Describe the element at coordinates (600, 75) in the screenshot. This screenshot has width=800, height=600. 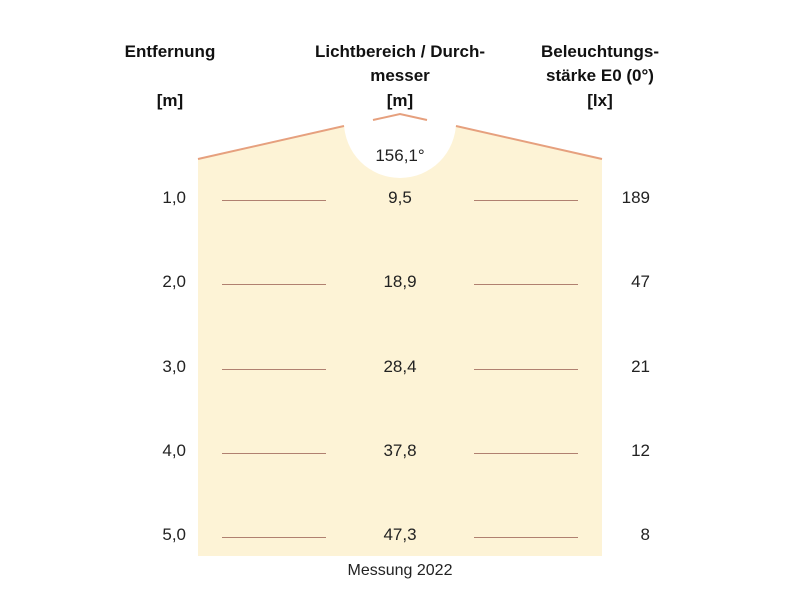
I see `header-illuminance-line2: stärke E0 (0°)` at that location.